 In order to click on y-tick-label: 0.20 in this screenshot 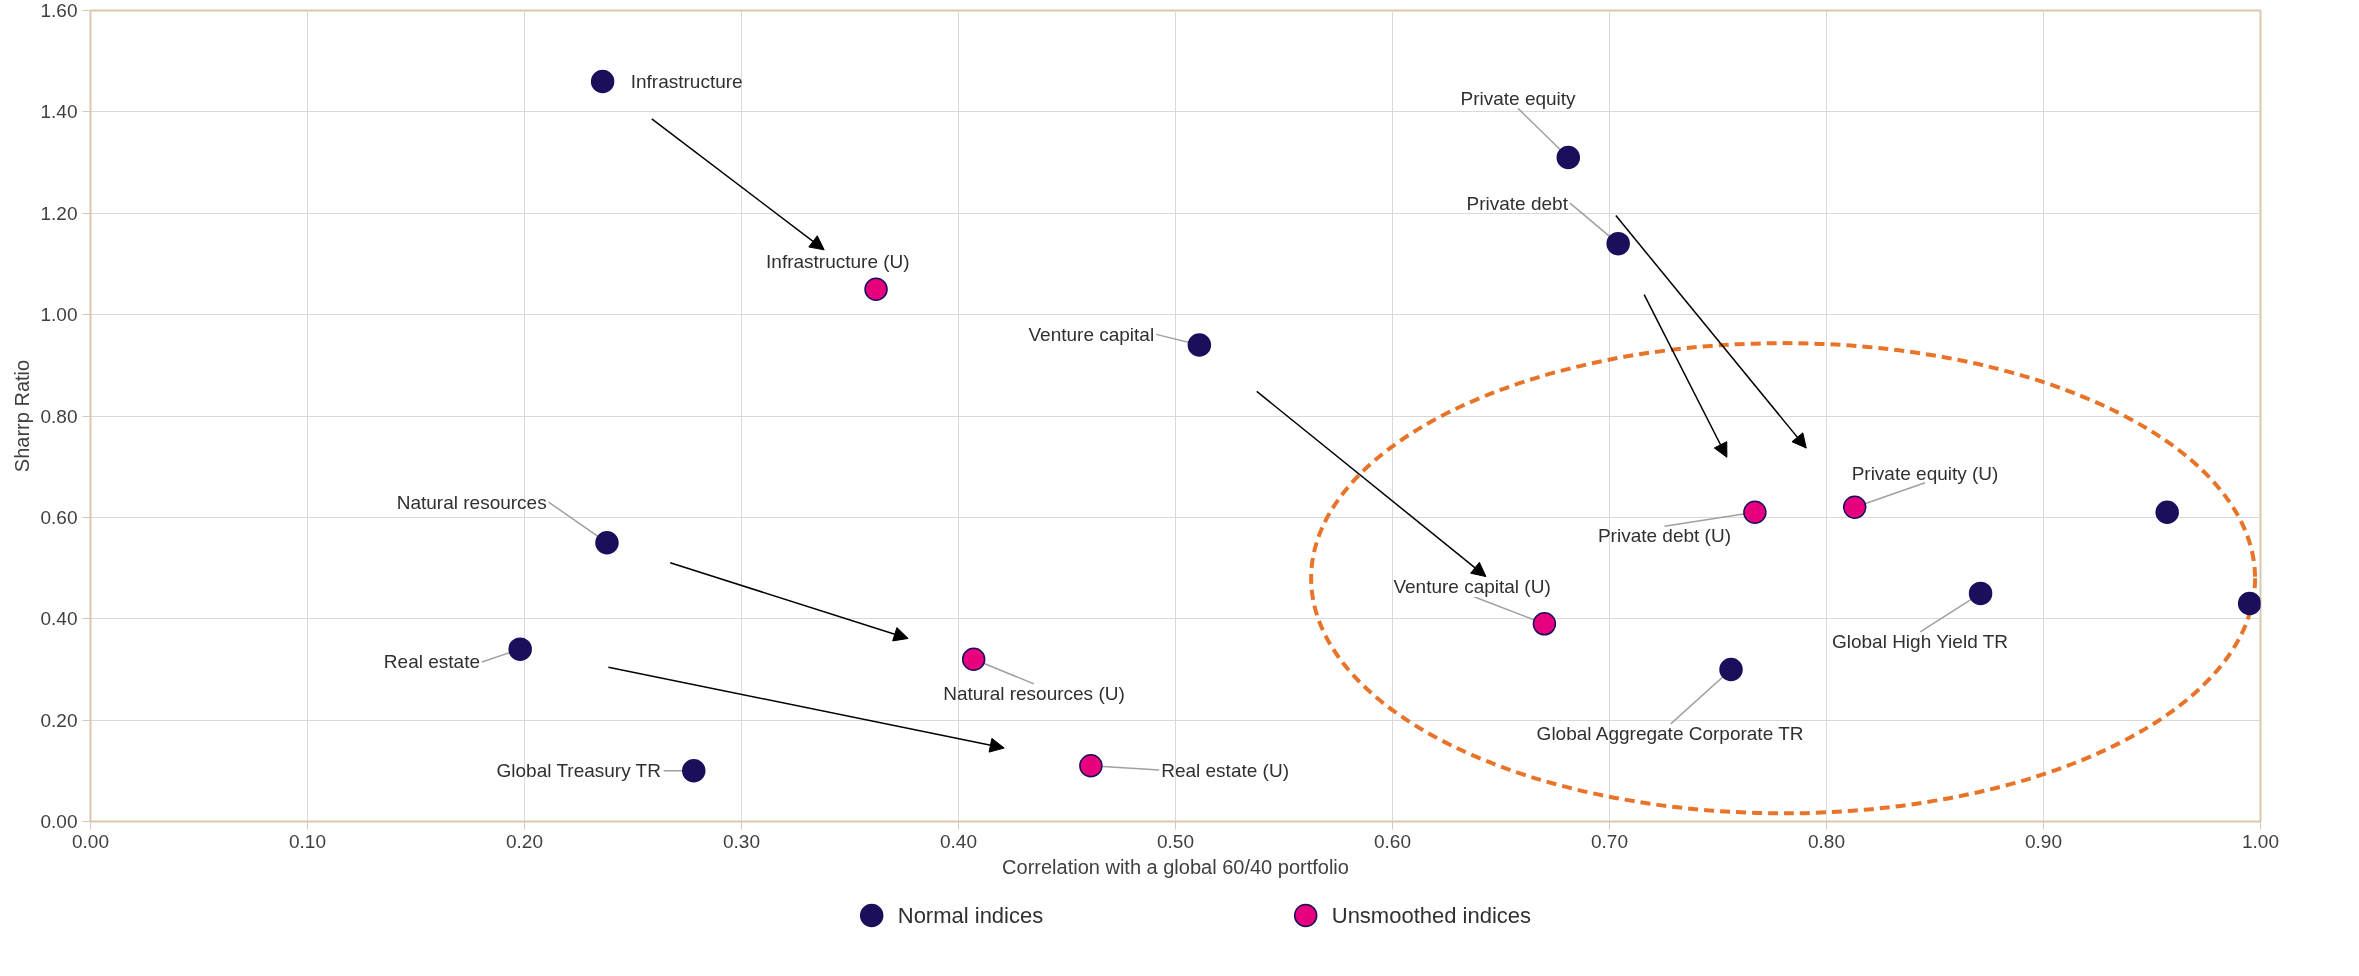, I will do `click(59, 720)`.